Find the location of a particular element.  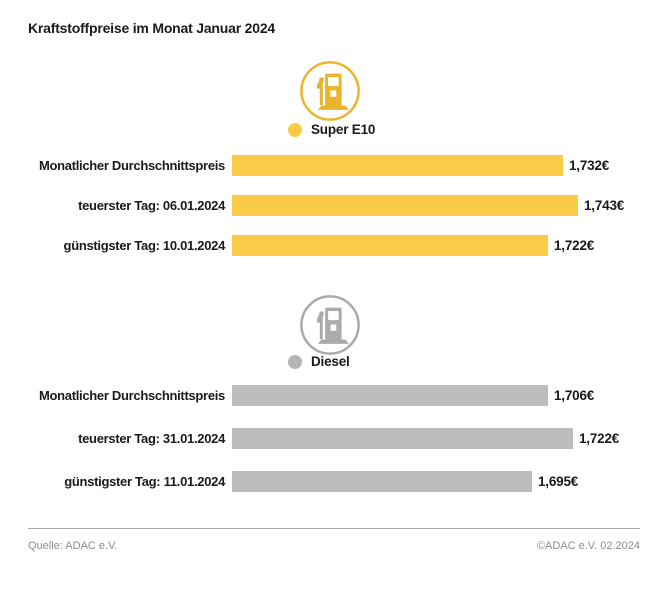

legend-label: Diesel is located at coordinates (330, 361).